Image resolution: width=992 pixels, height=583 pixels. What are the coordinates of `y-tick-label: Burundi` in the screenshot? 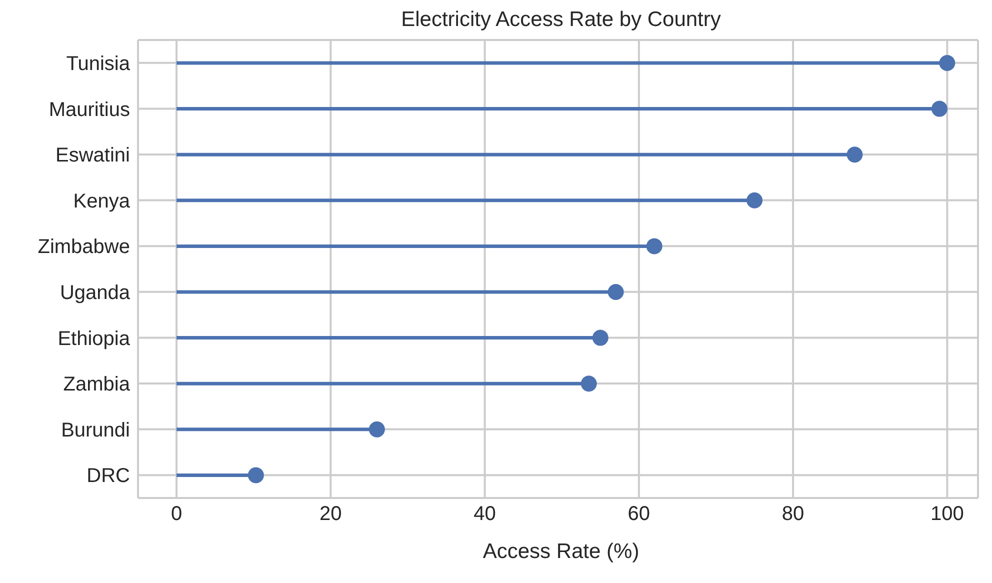 It's located at (95, 430).